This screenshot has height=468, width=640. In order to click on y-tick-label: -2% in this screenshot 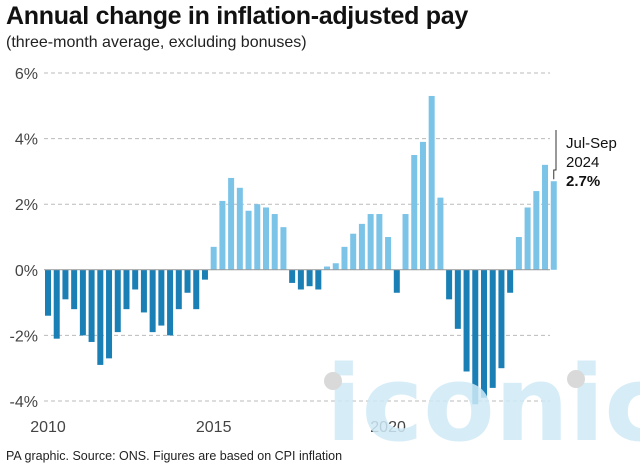, I will do `click(24, 336)`.